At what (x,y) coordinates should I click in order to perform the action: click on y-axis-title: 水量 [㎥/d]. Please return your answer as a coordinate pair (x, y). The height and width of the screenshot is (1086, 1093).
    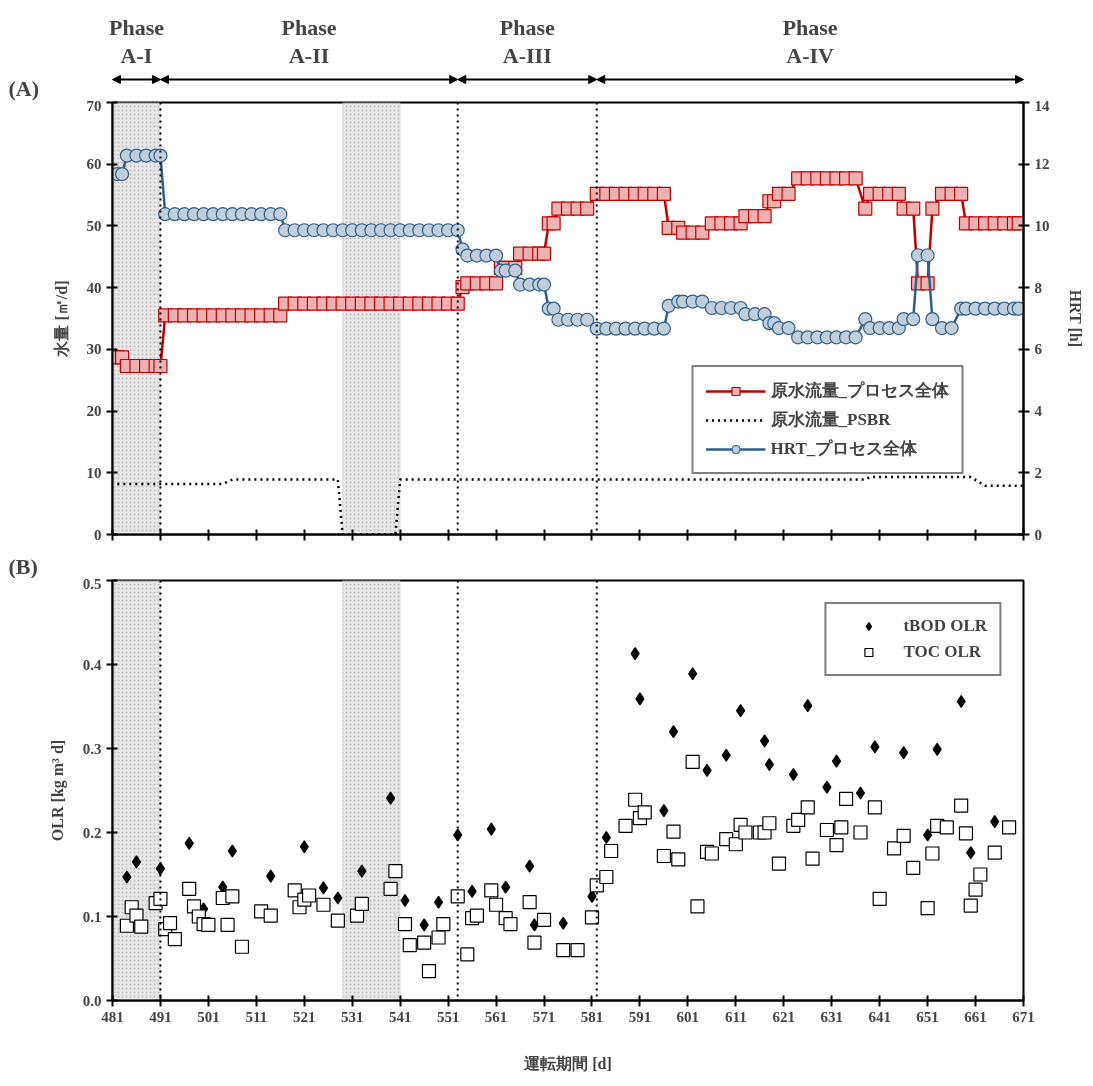
    Looking at the image, I should click on (61, 319).